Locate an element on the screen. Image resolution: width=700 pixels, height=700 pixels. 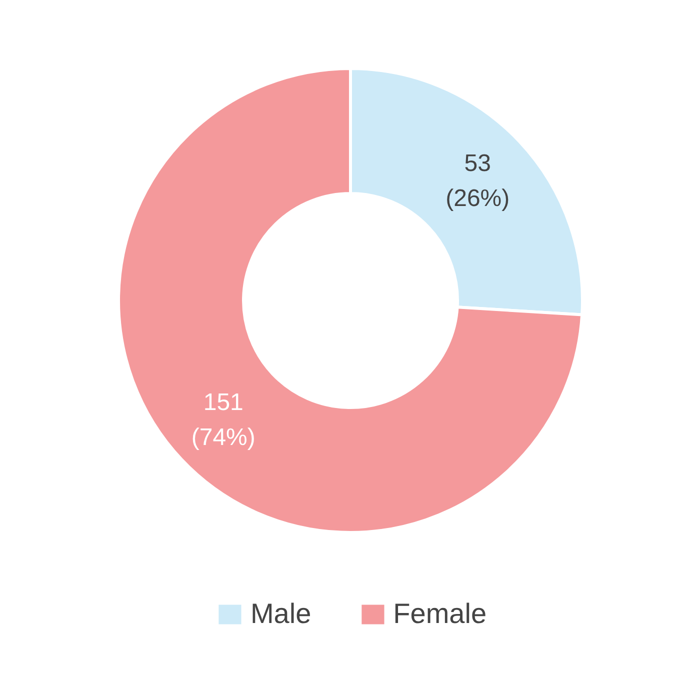
legend-label: Female is located at coordinates (440, 614).